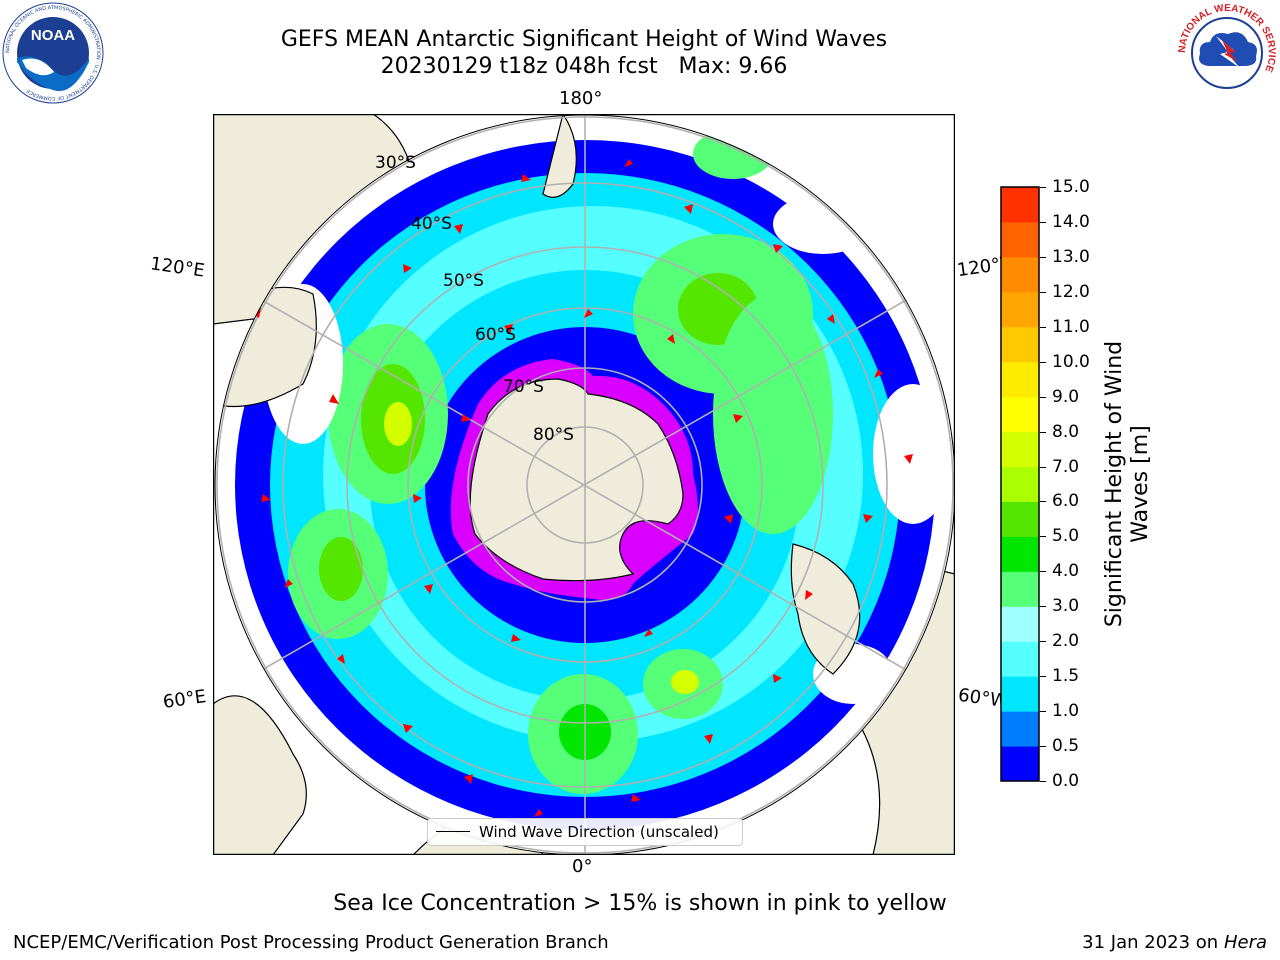  I want to click on lon-label-0: 0°, so click(582, 867).